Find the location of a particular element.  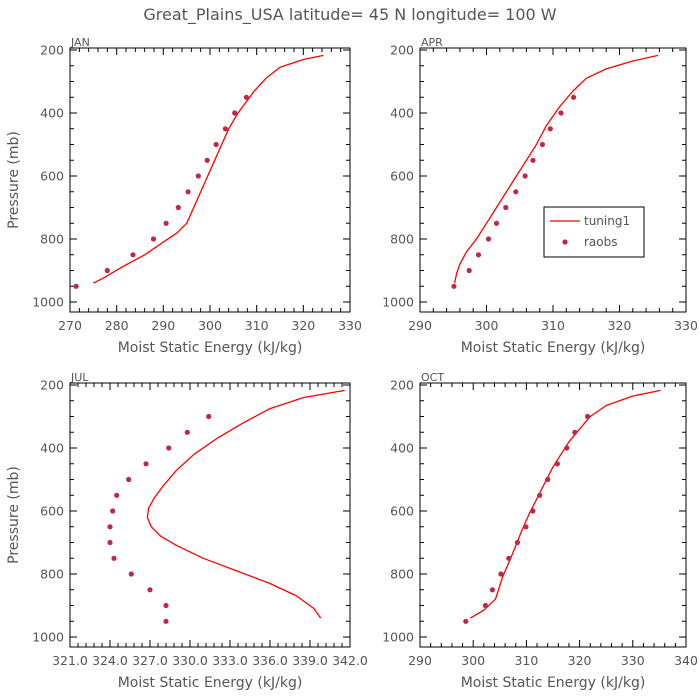

legend-label: tuning1 is located at coordinates (607, 221).